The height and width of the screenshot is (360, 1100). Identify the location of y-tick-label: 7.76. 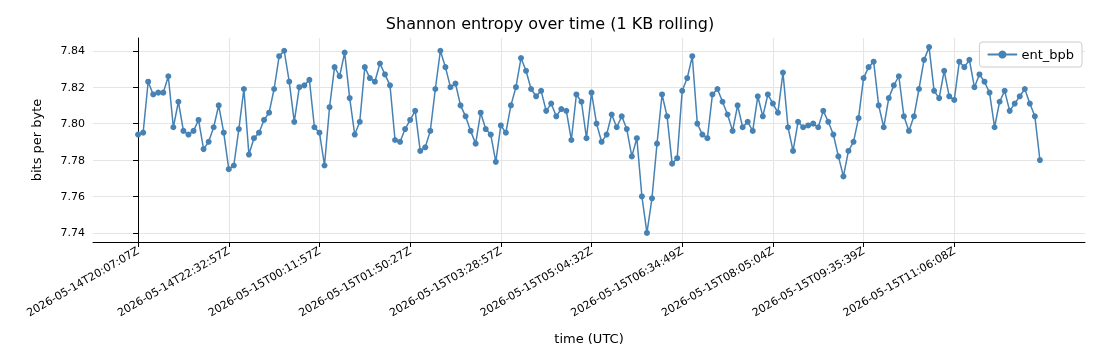
(72, 196).